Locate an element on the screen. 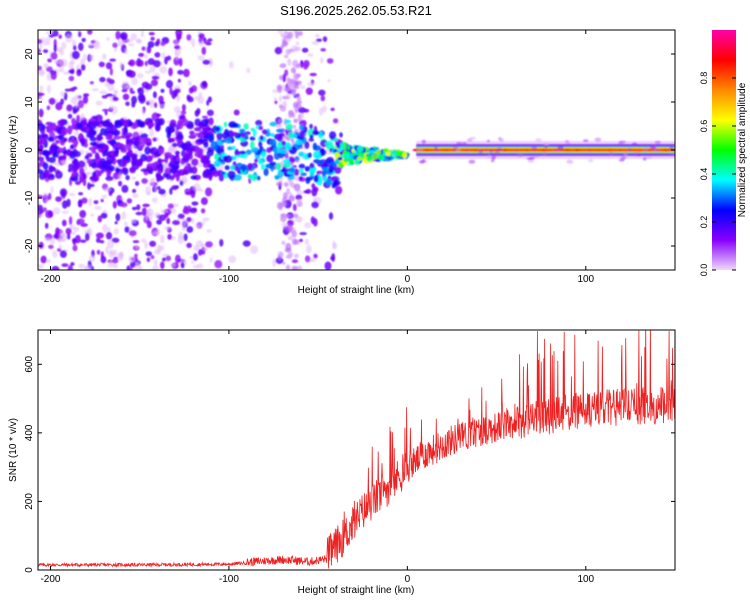  snr-y-tick-label: 600 is located at coordinates (29, 364).